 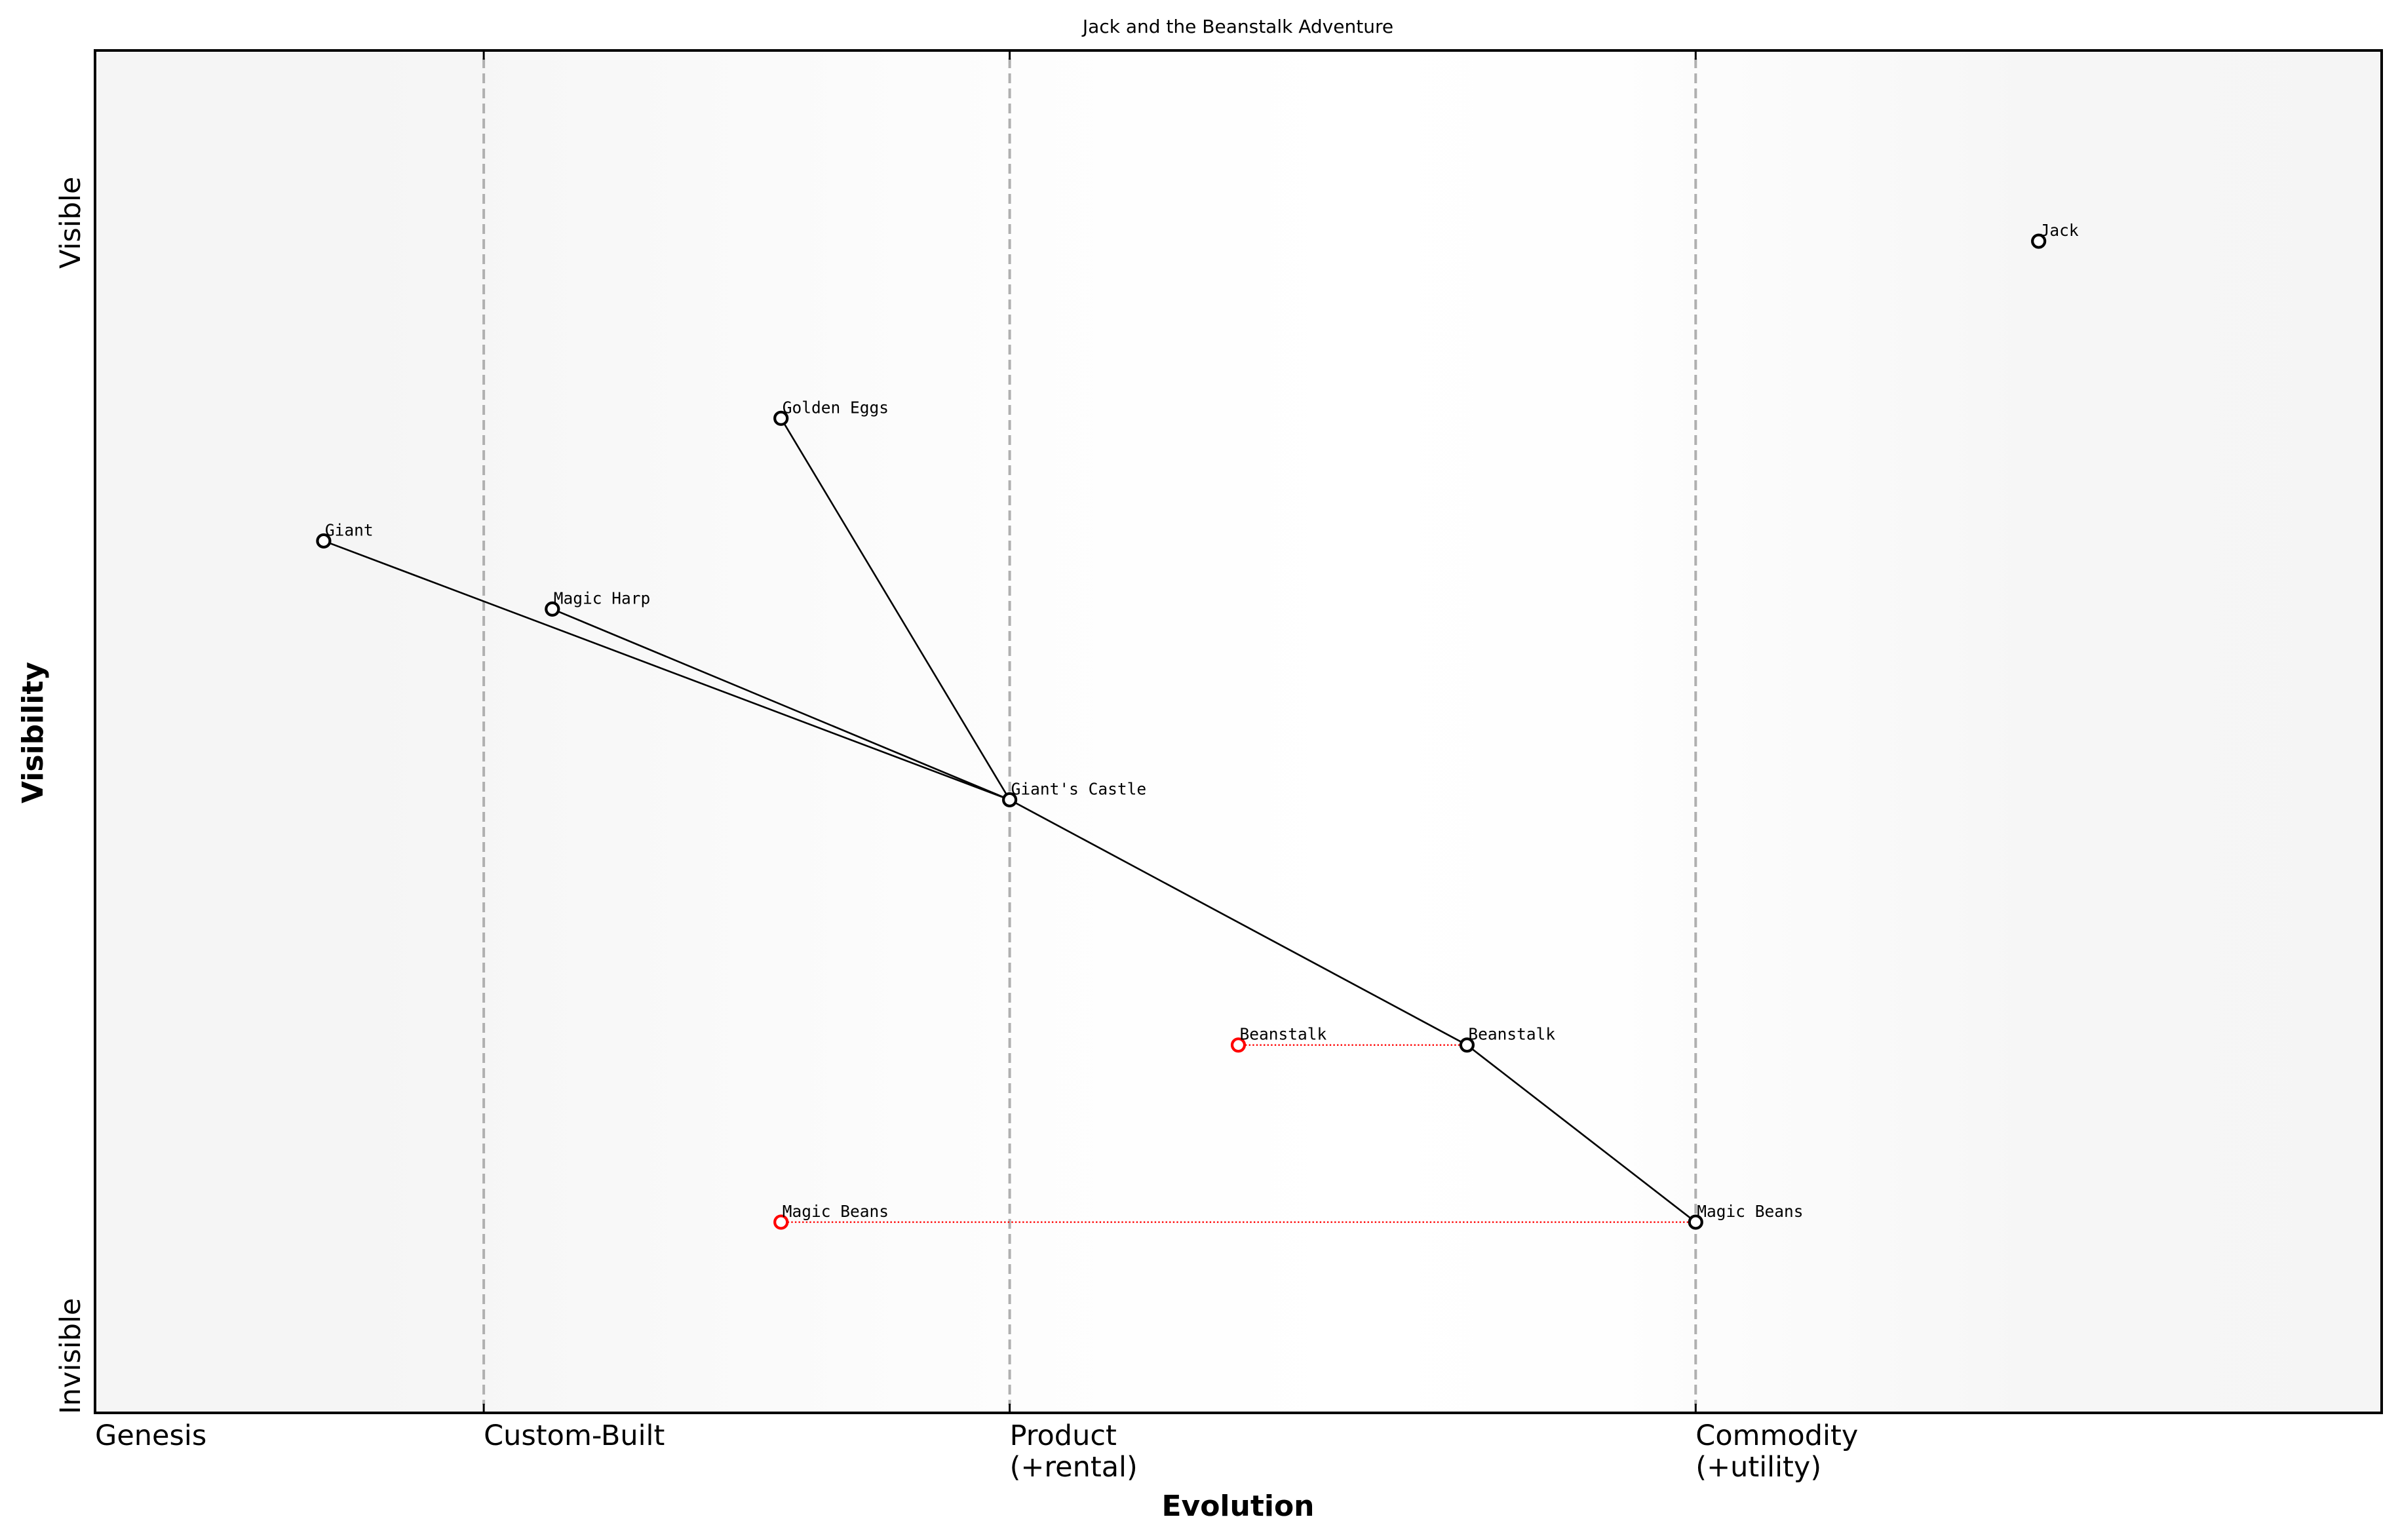 I want to click on stage-label: Commodity (+utility), so click(x=1776, y=1451).